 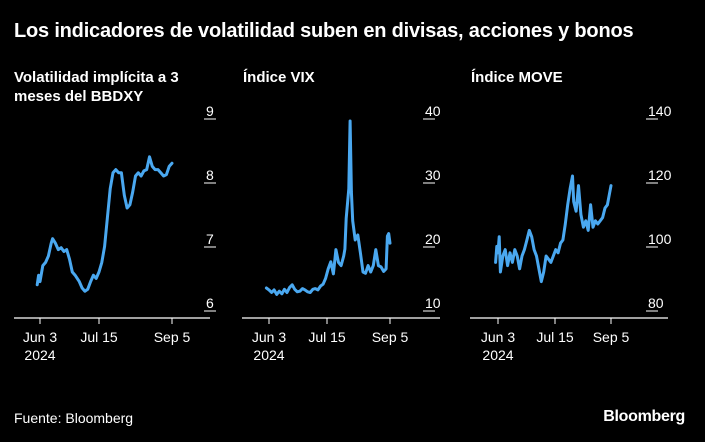 I want to click on y-tick-label: 120, so click(x=660, y=175).